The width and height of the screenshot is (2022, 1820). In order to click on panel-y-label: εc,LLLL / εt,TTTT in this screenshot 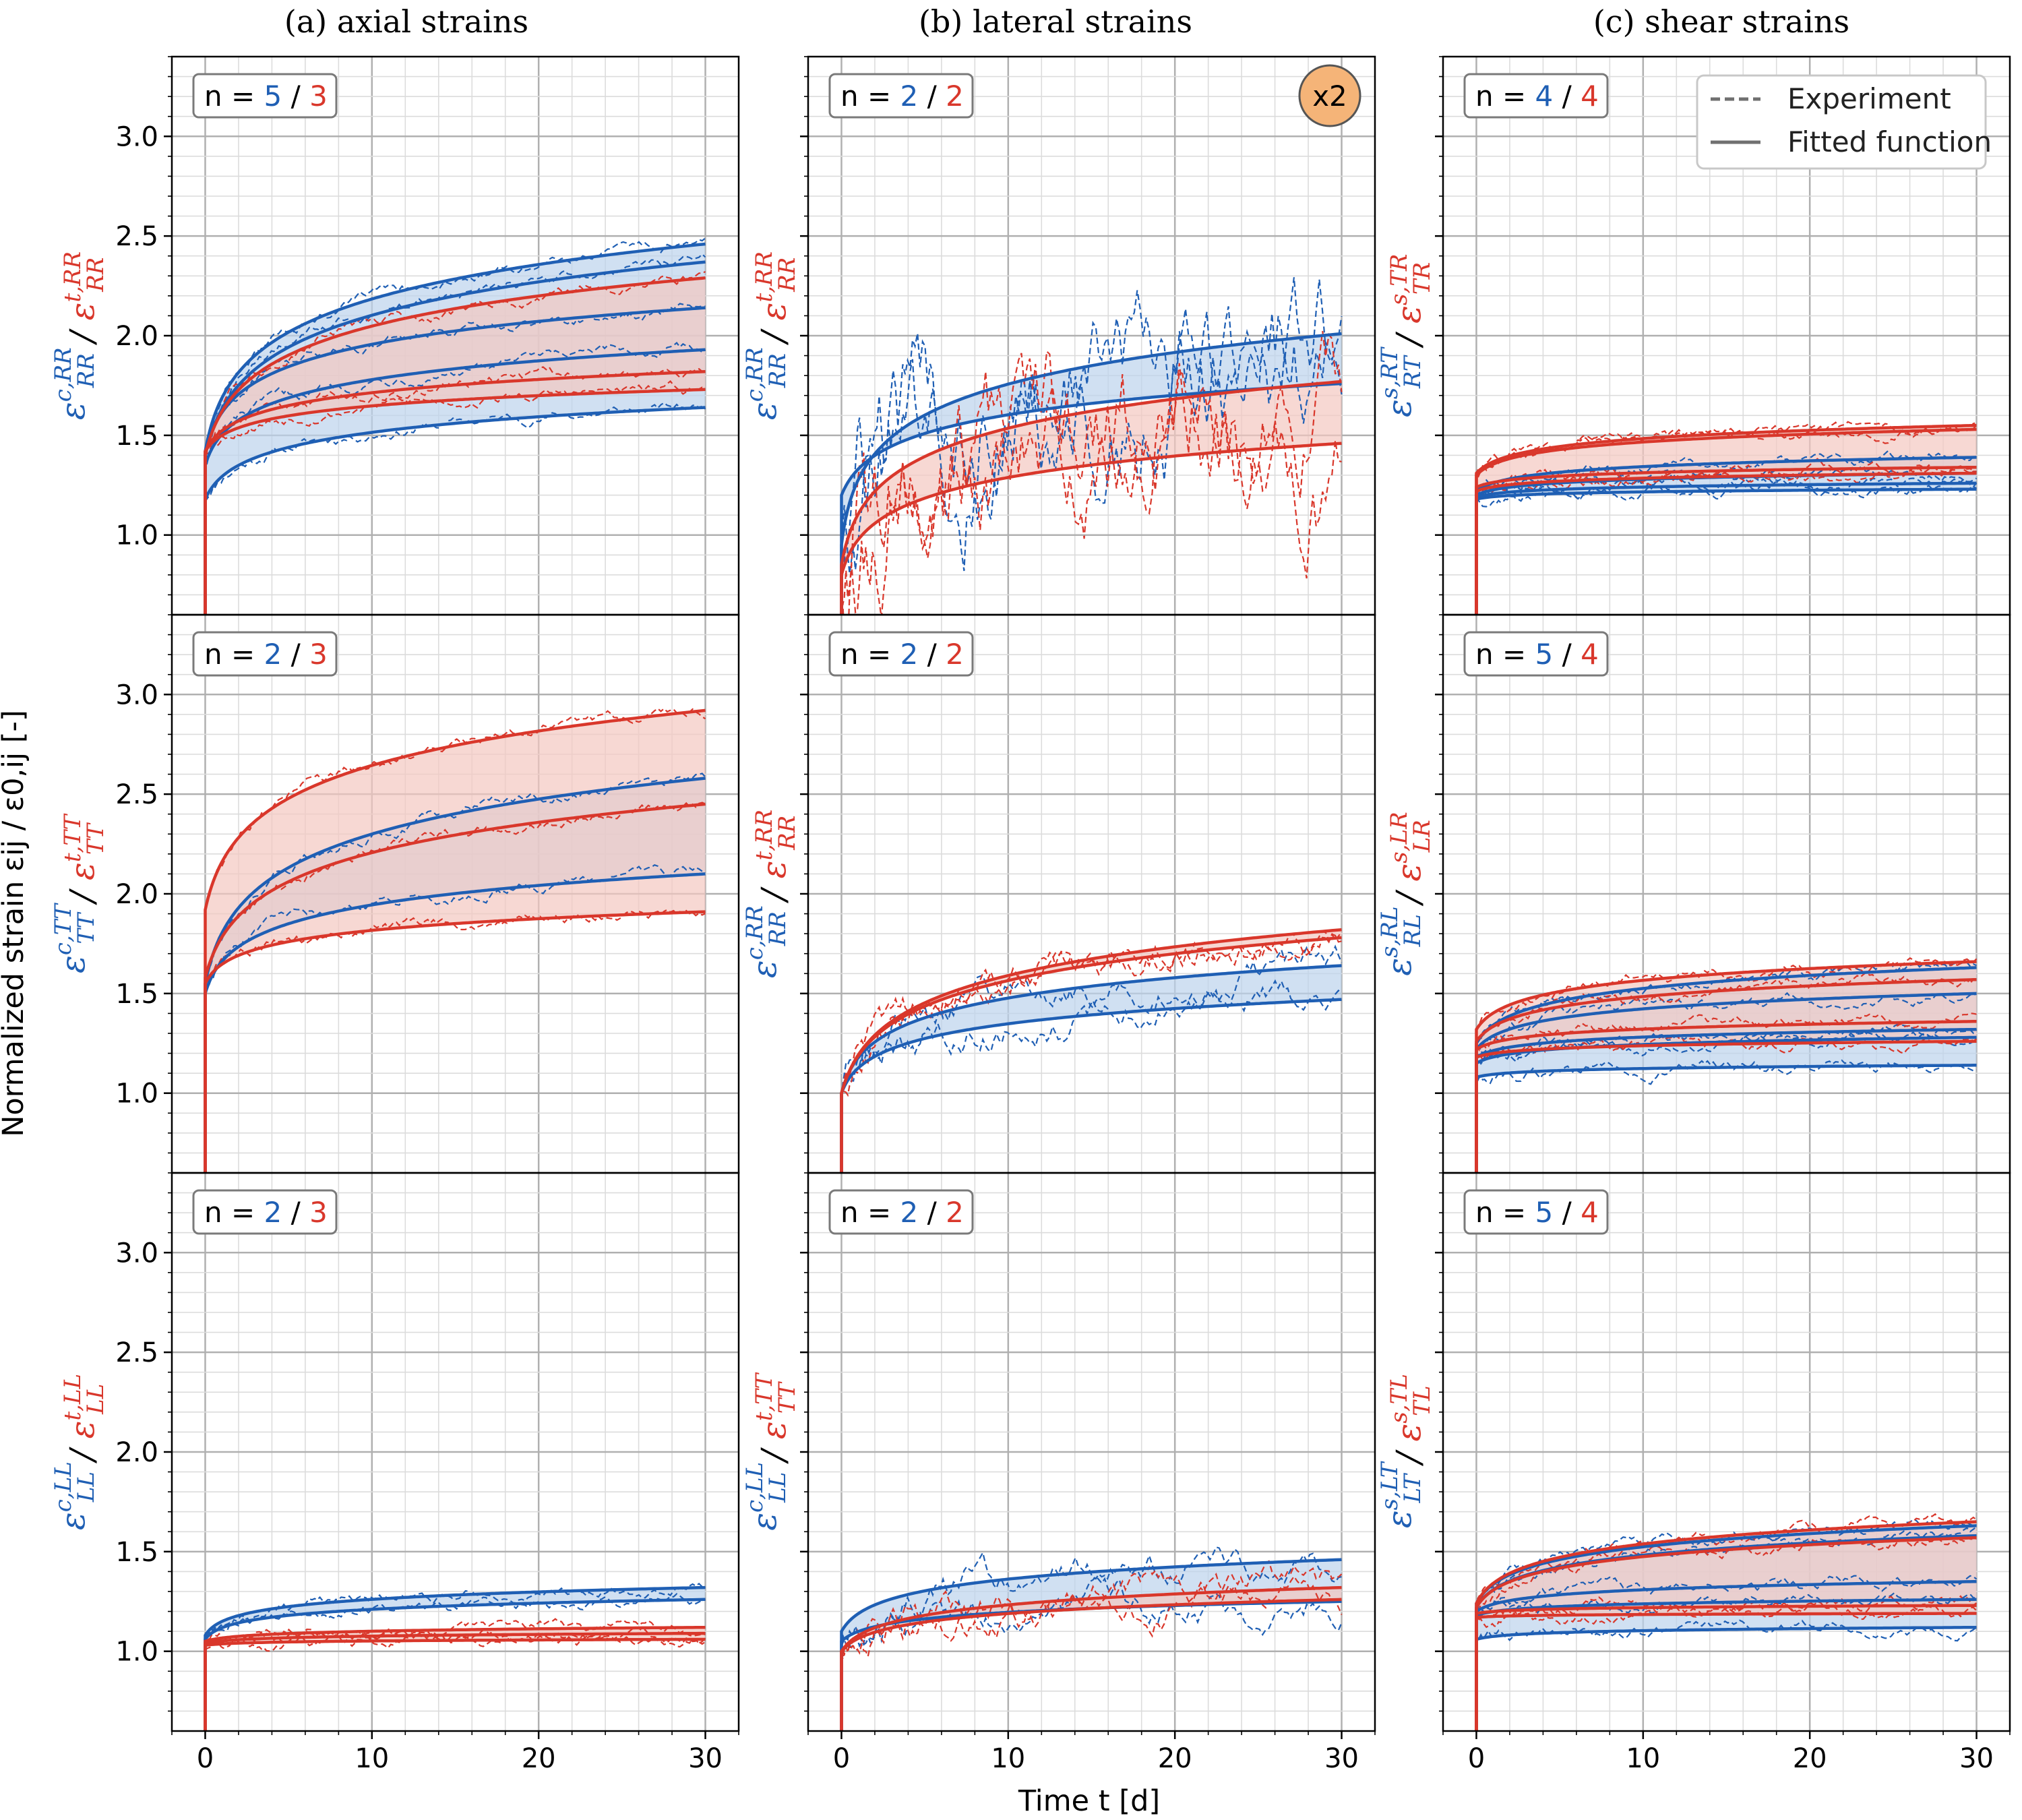, I will do `click(771, 1452)`.